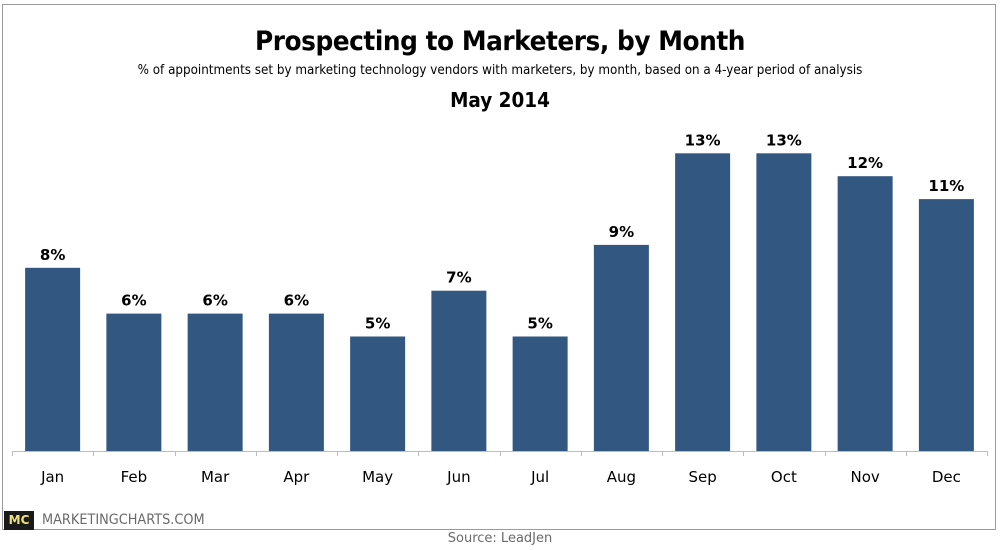  Describe the element at coordinates (702, 477) in the screenshot. I see `x-tick-label-sep: Sep` at that location.